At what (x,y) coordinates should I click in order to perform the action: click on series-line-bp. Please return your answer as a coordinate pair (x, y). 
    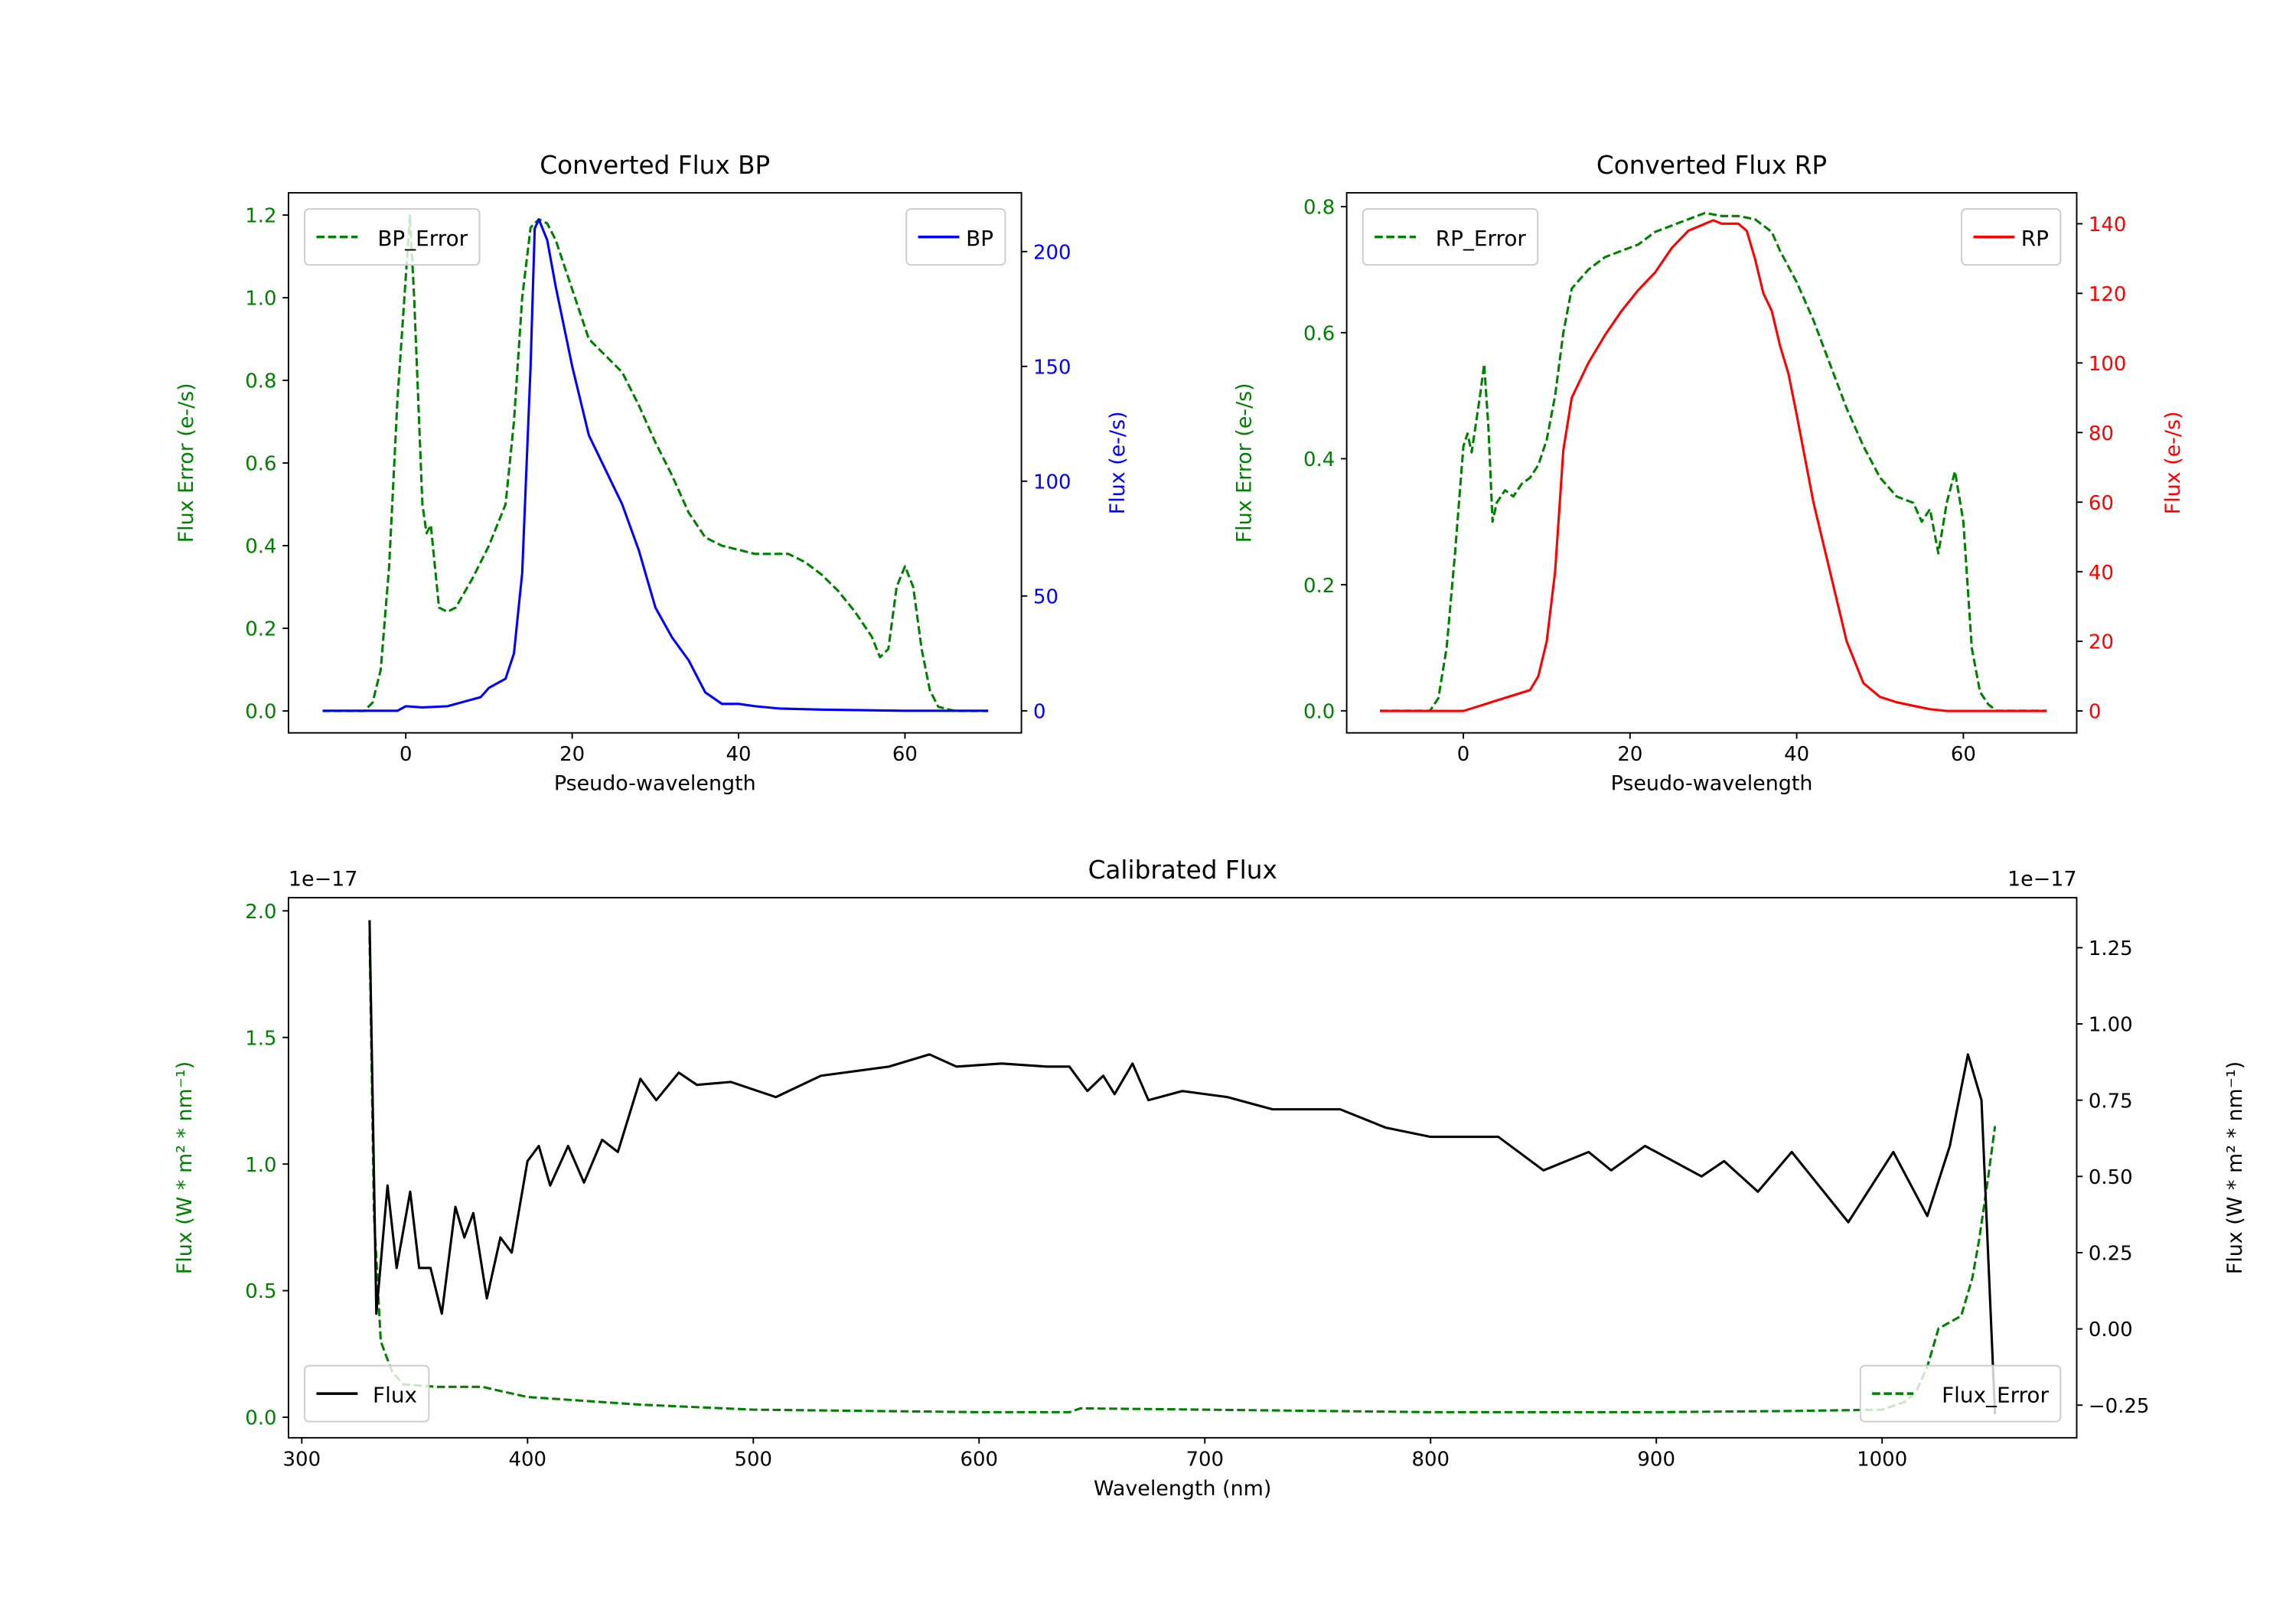
    Looking at the image, I should click on (655, 465).